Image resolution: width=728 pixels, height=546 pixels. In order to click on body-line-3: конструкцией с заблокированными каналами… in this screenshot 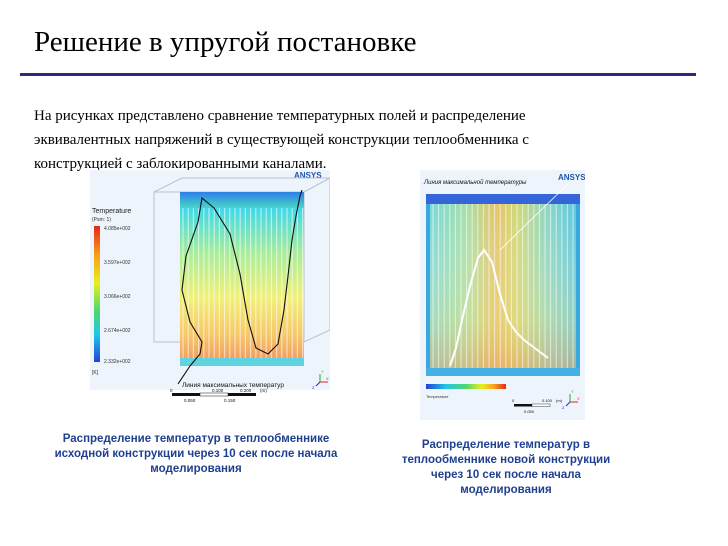, I will do `click(180, 164)`.